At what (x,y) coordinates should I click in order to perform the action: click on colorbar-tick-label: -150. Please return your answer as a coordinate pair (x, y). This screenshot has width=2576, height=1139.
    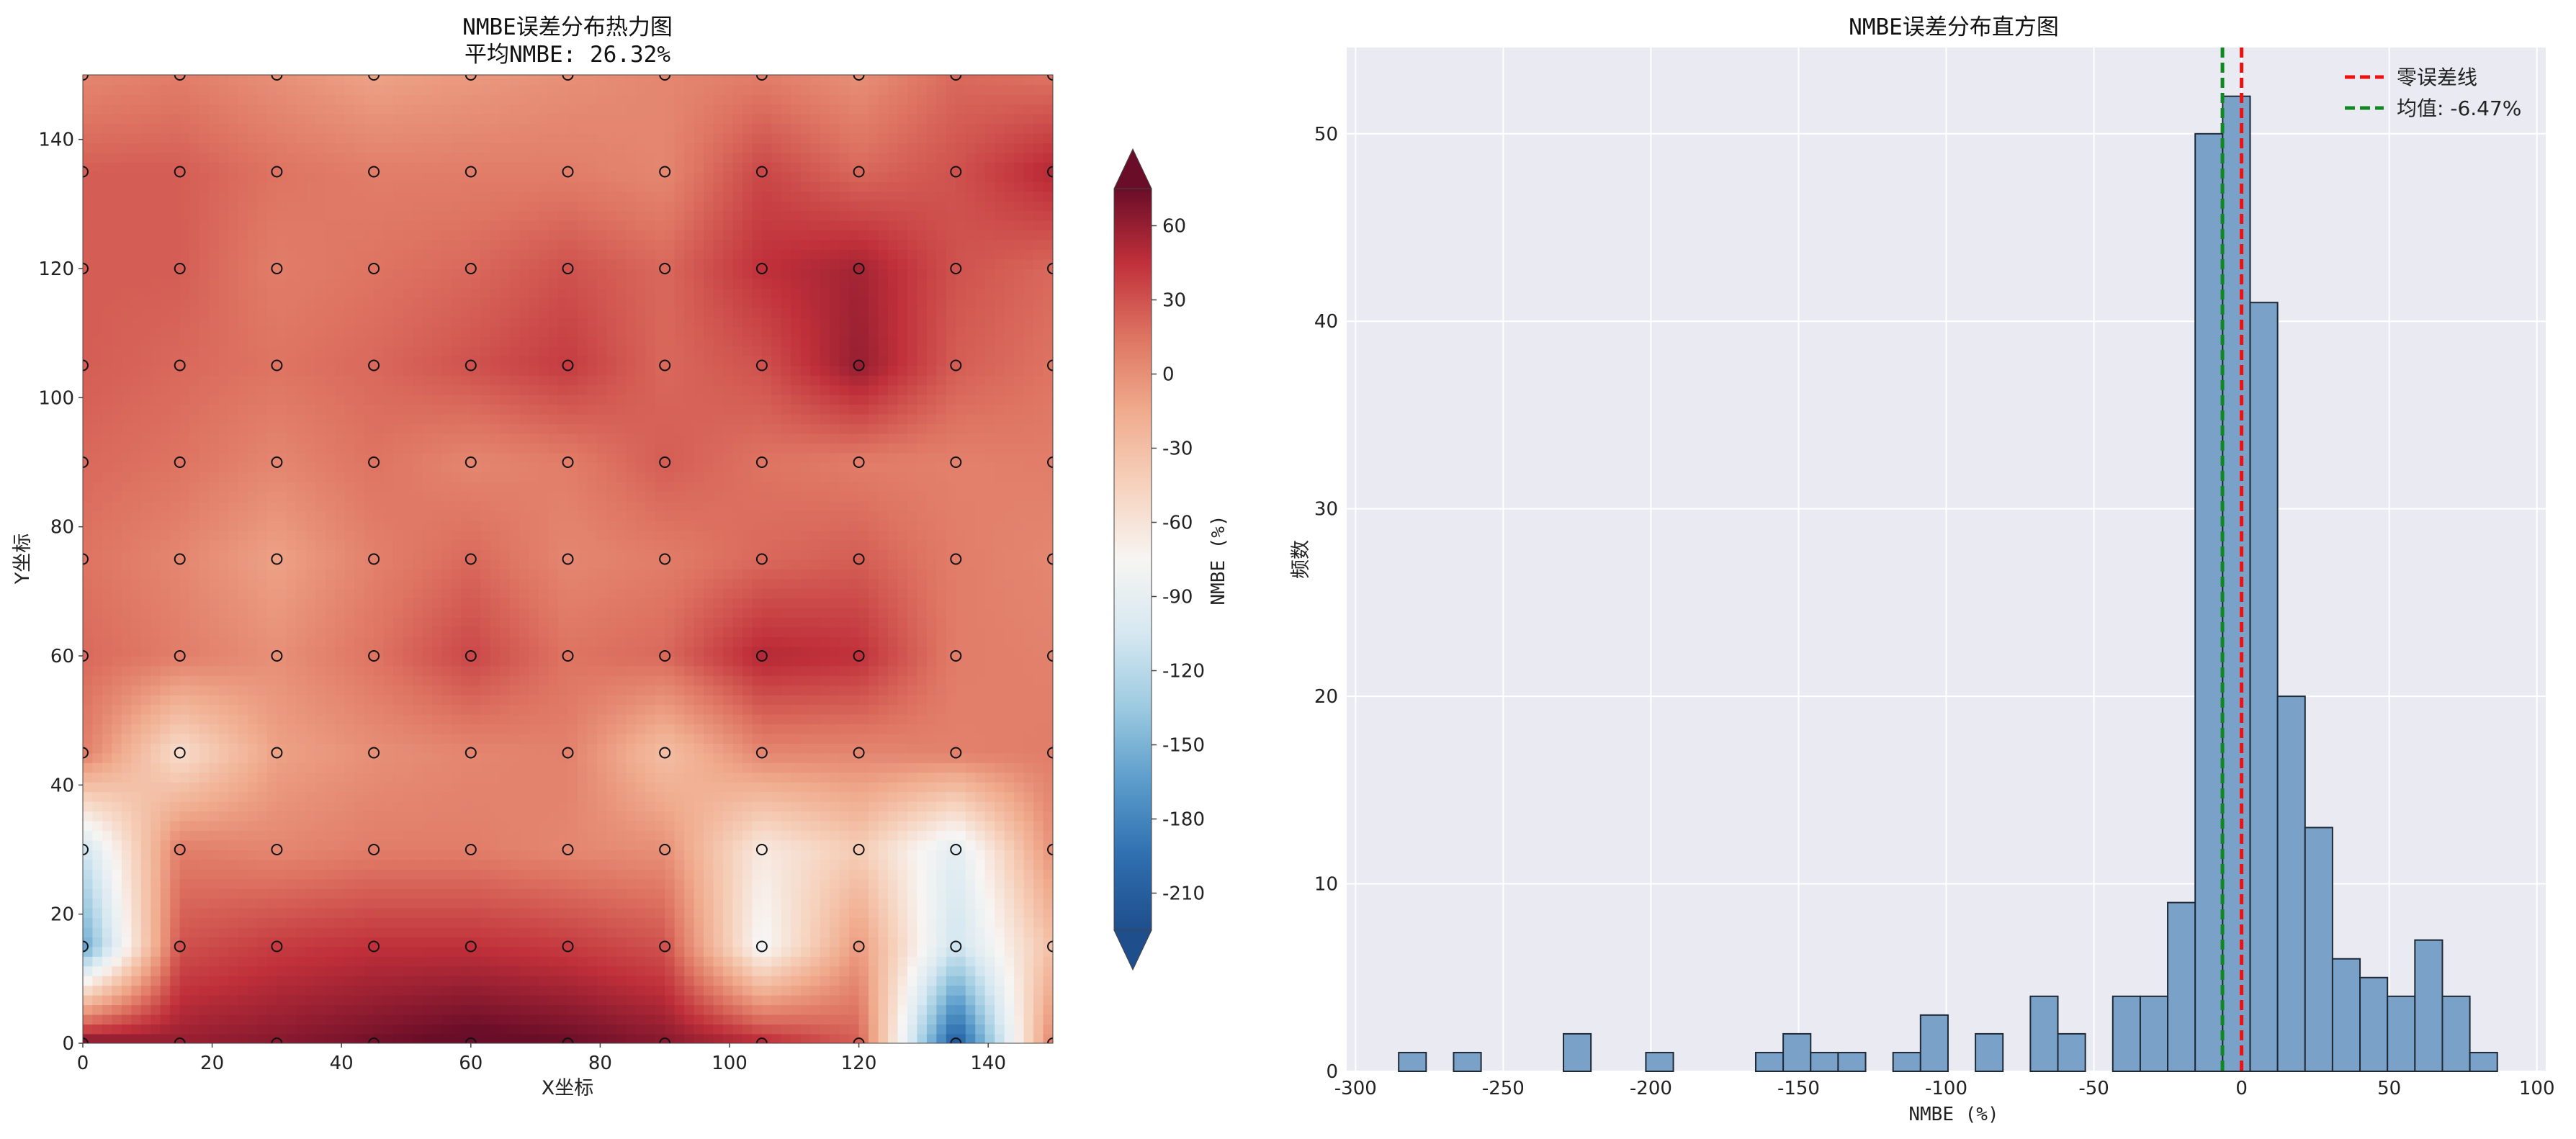
    Looking at the image, I should click on (1183, 746).